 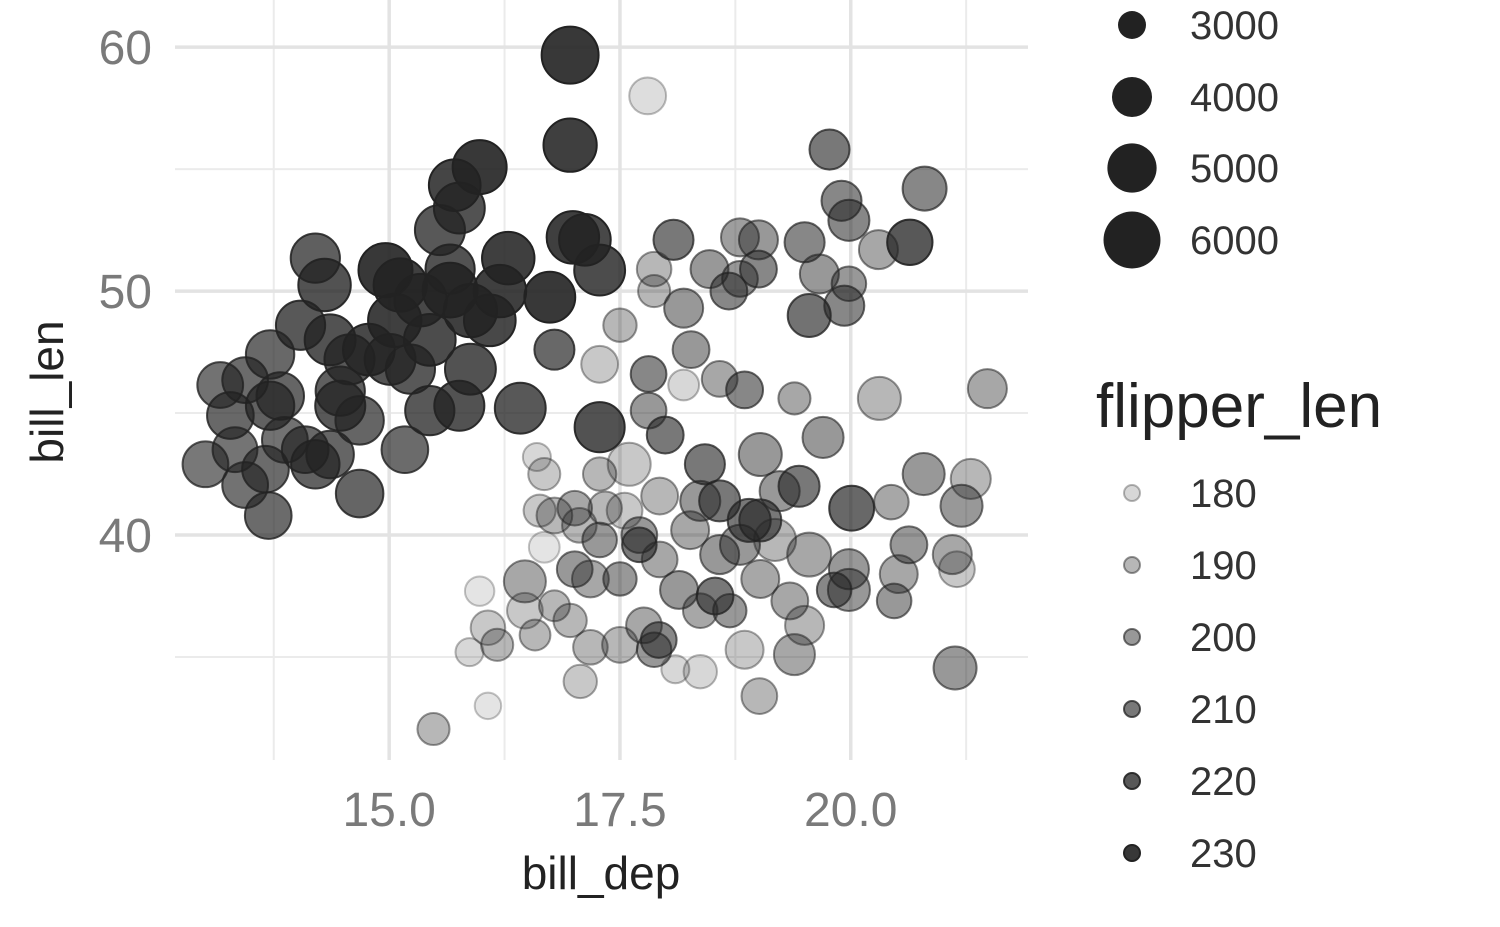 I want to click on size-legend: 3000 4000 5000 6000, so click(x=1191, y=136).